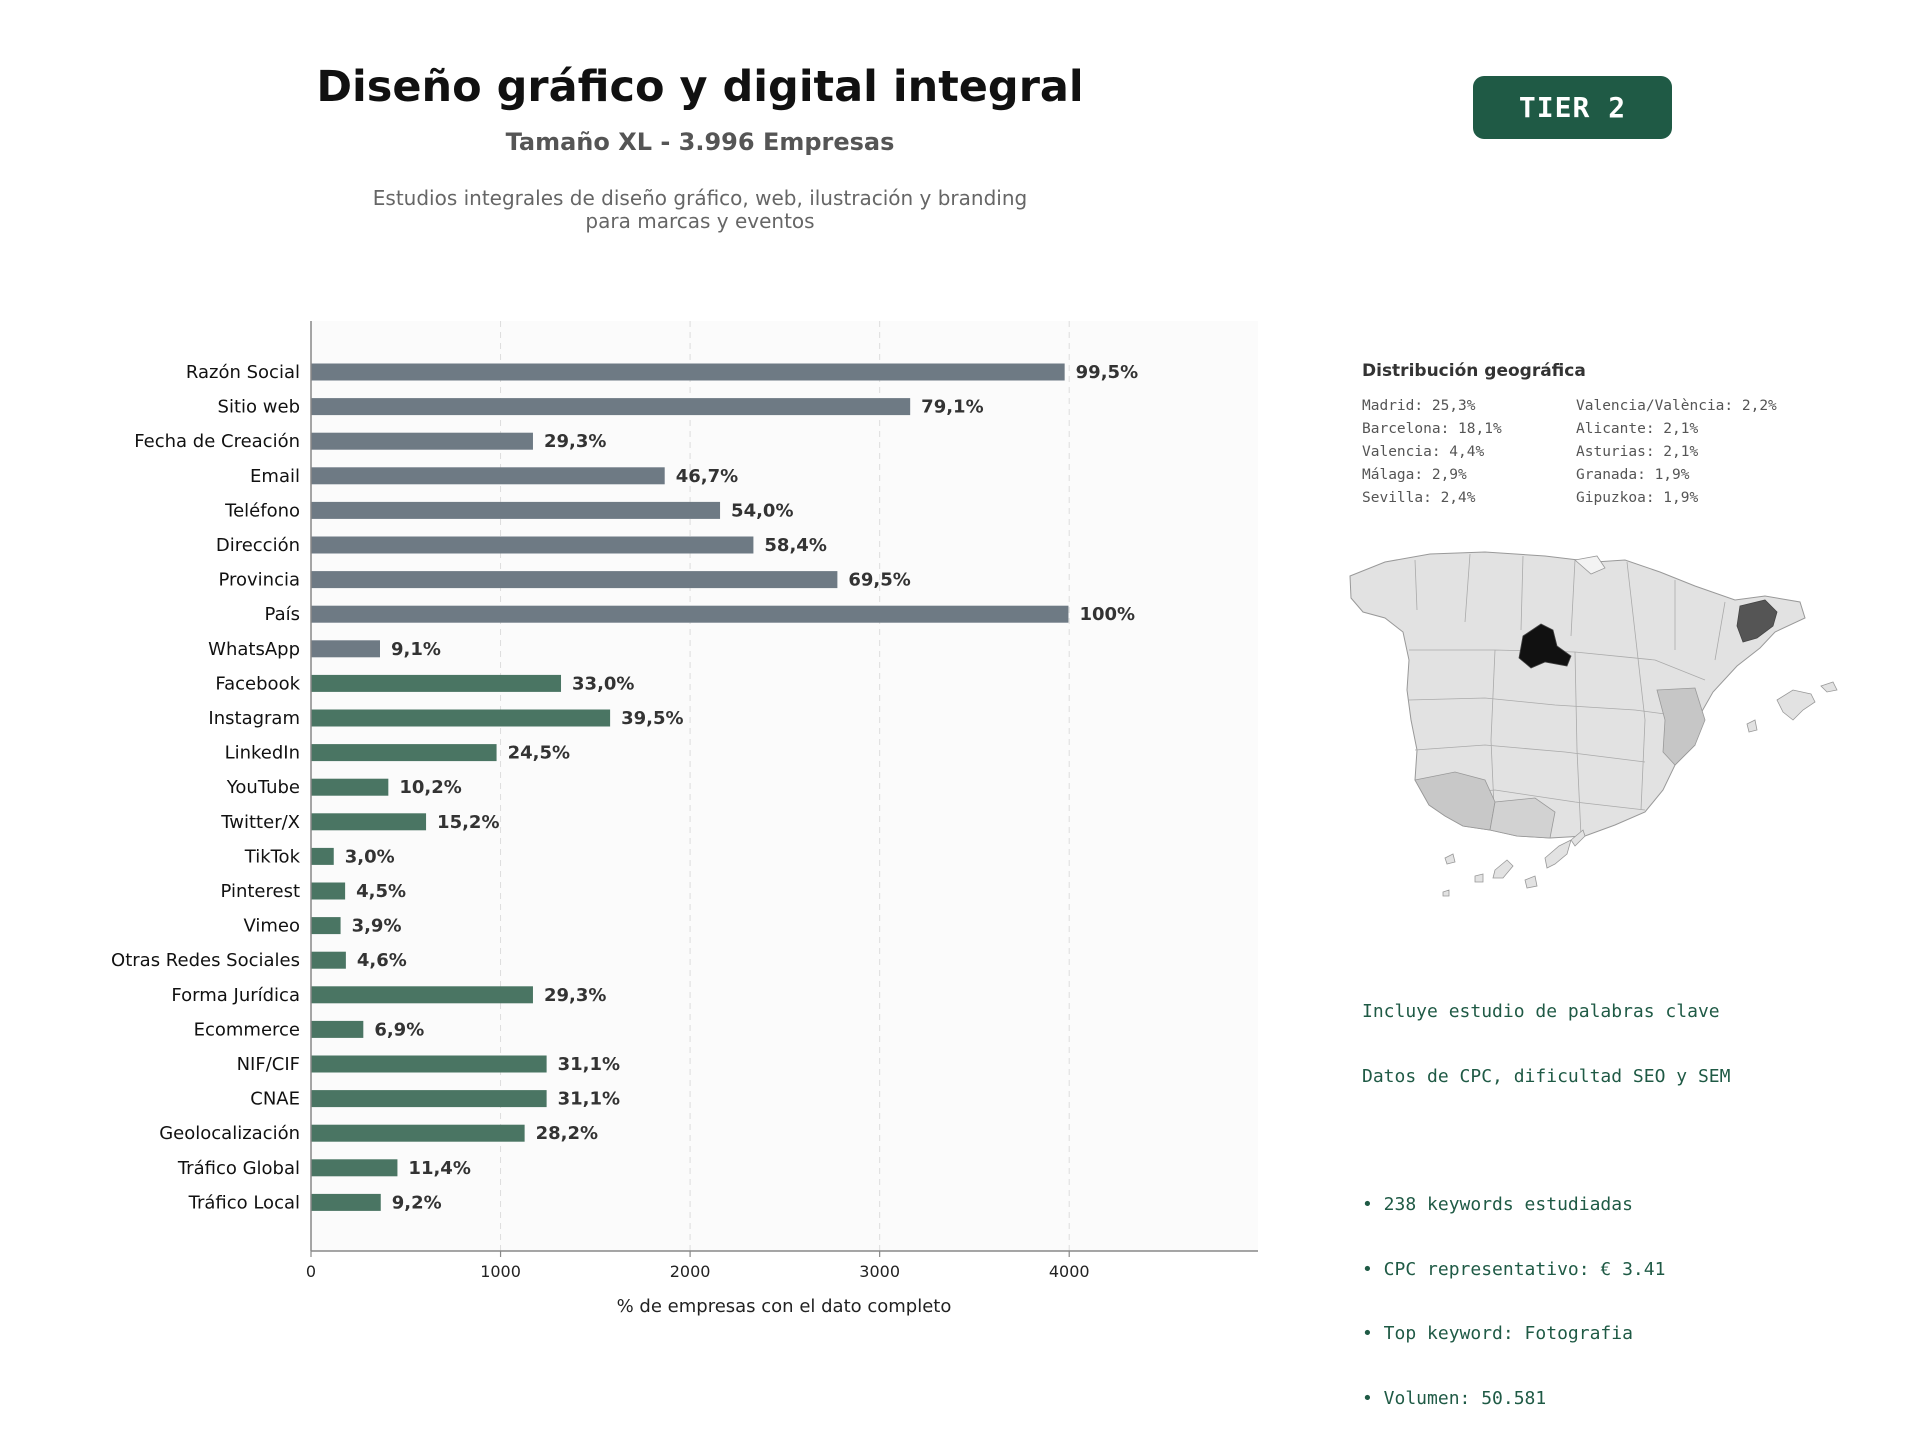 This screenshot has height=1440, width=1920. I want to click on keyword-bullet: • Volumen: 50.581, so click(1454, 1398).